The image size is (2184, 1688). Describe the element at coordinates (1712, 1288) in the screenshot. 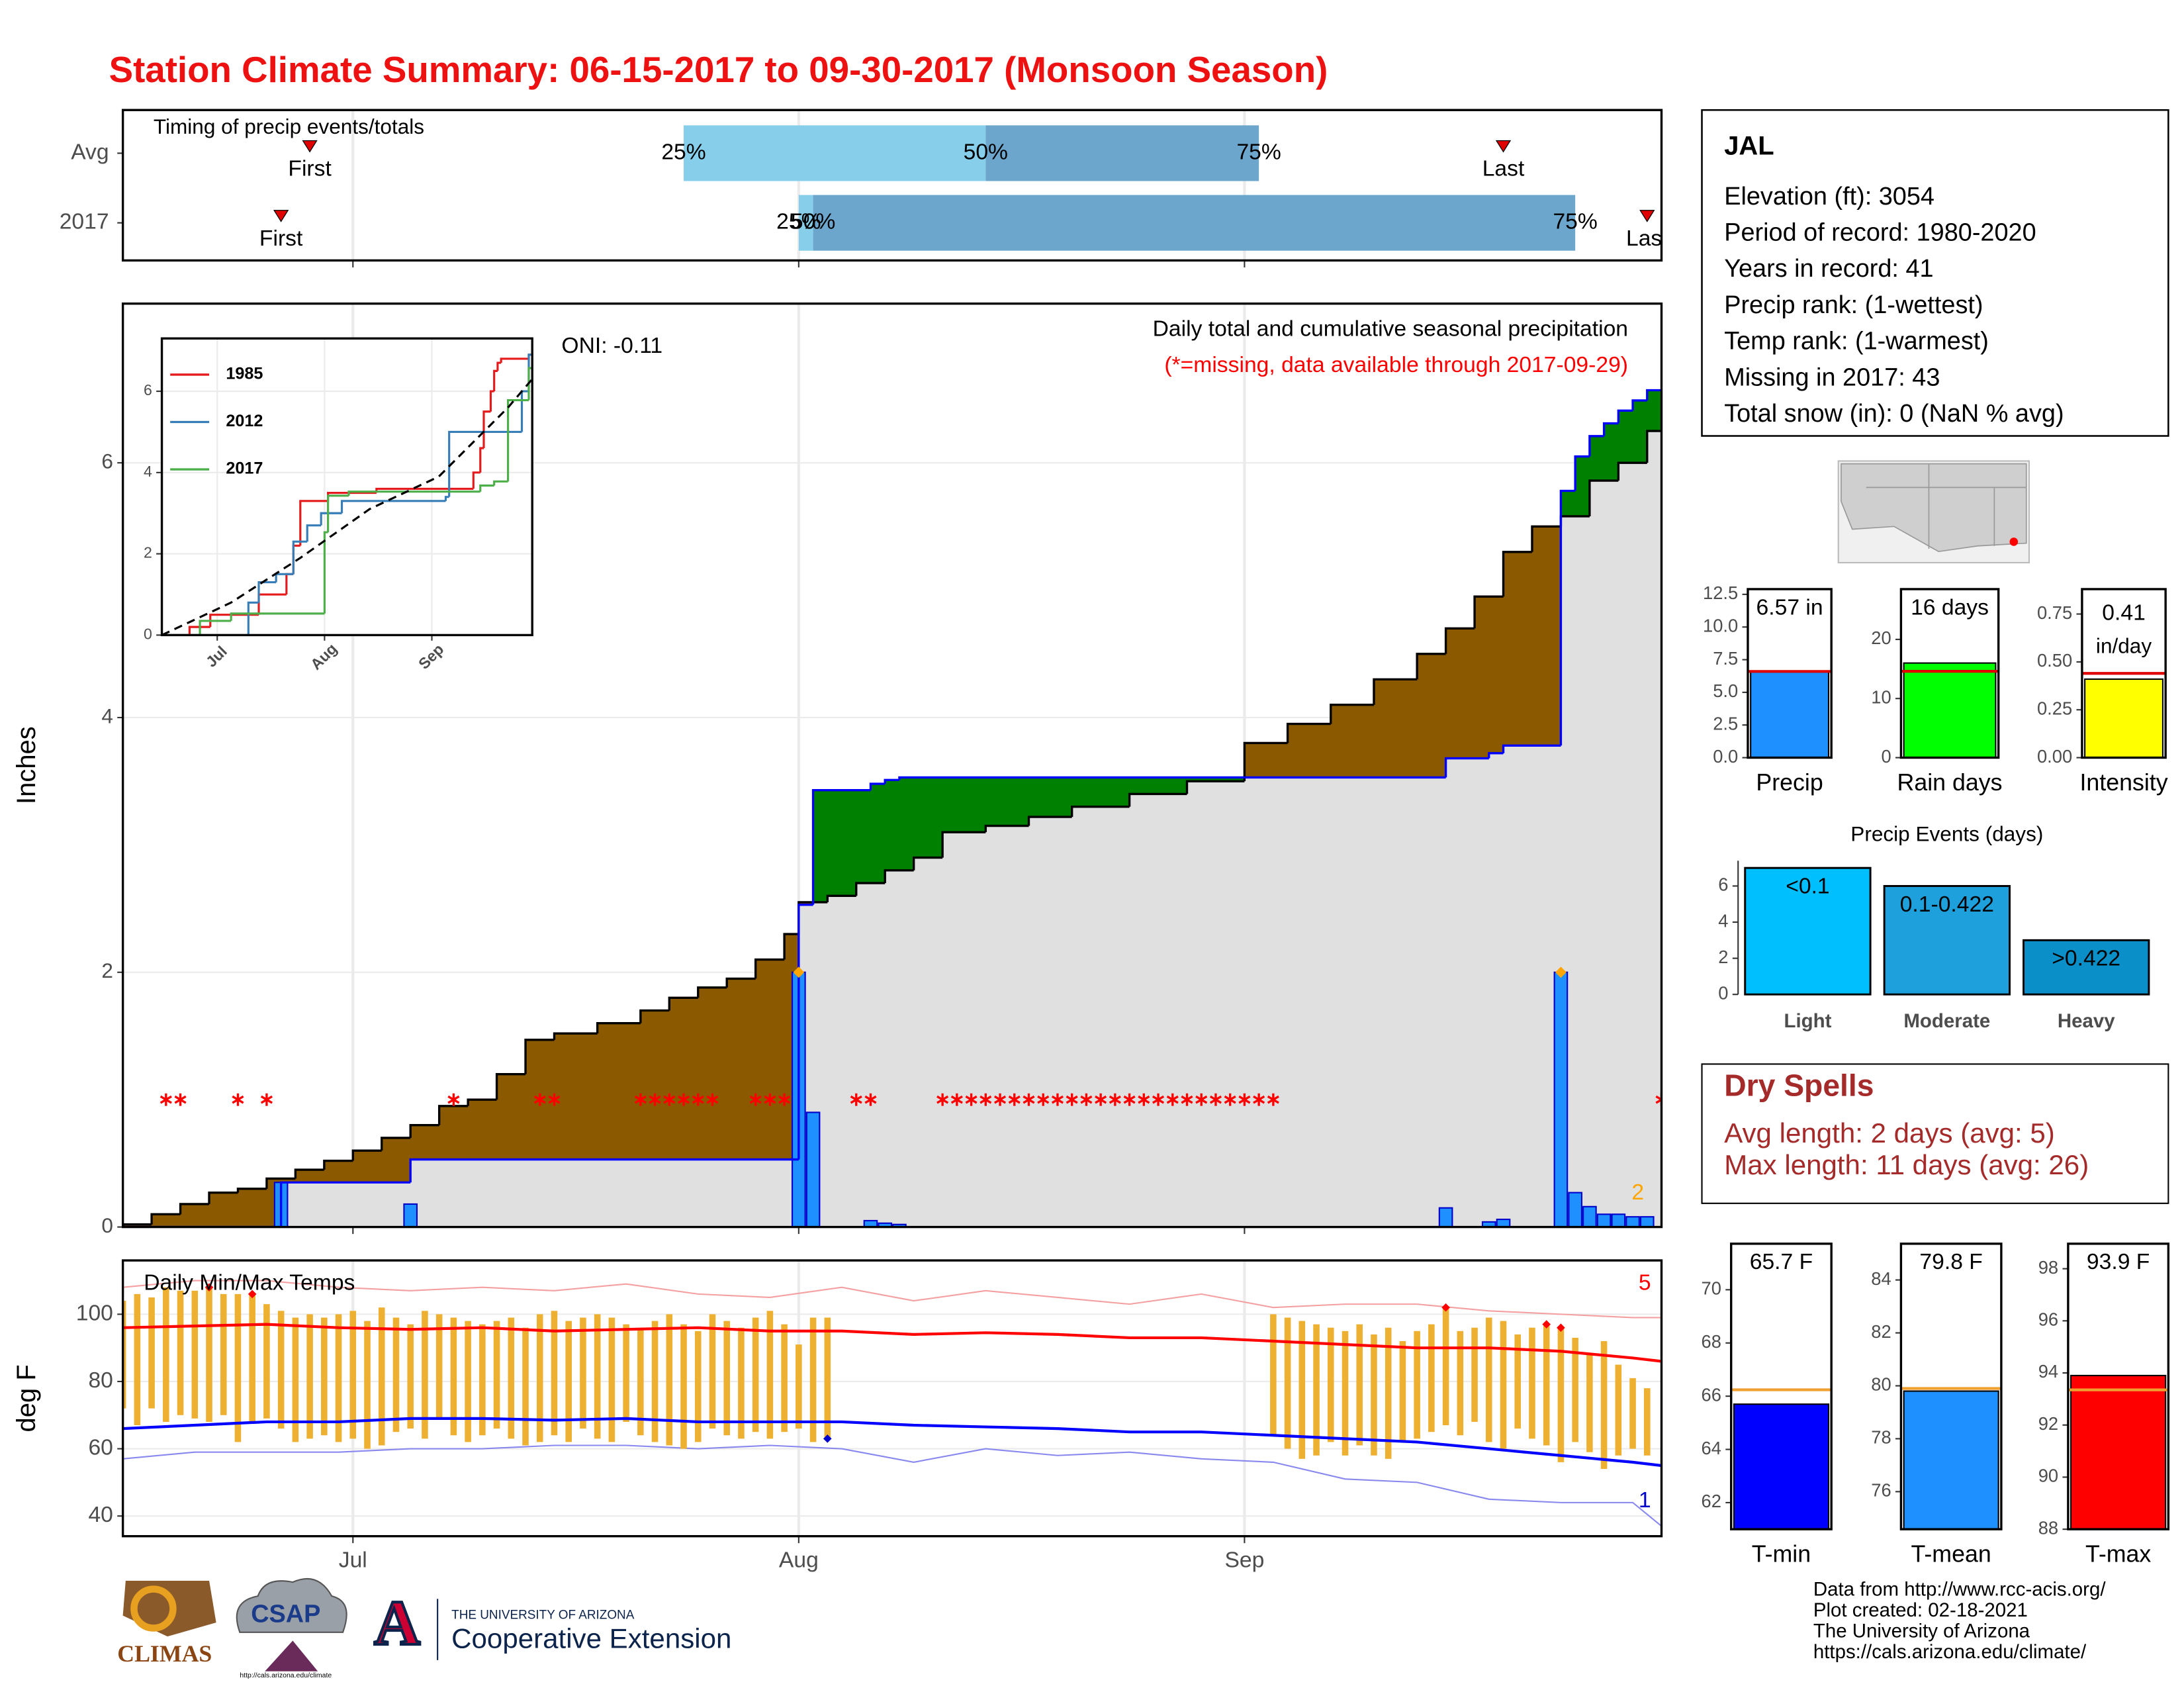

I see `y-tick-label: 70` at that location.